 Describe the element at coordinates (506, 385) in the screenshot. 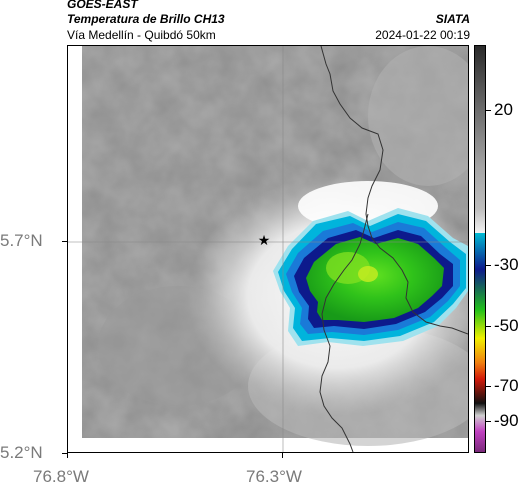

I see `colorbar-label: -70` at that location.